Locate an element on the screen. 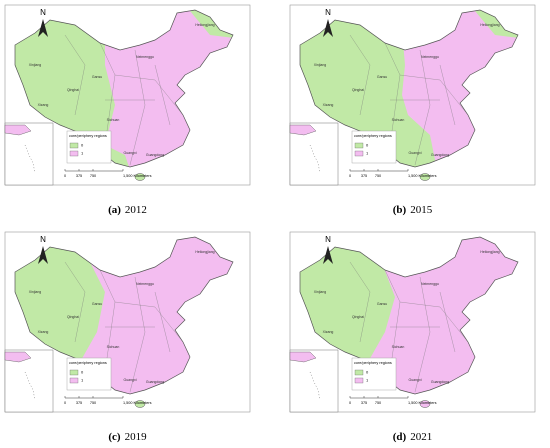 This screenshot has width=550, height=448. panel-year: 2019 is located at coordinates (136, 437).